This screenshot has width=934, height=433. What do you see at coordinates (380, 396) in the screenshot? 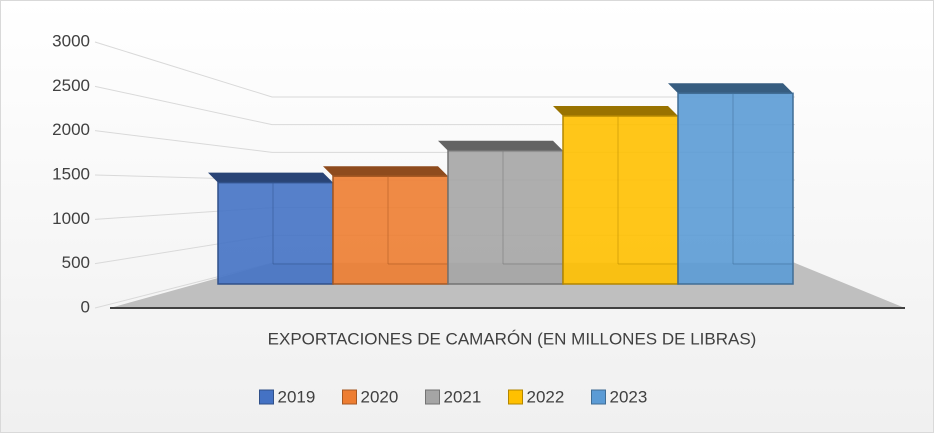
I see `legend-label: 2020` at bounding box center [380, 396].